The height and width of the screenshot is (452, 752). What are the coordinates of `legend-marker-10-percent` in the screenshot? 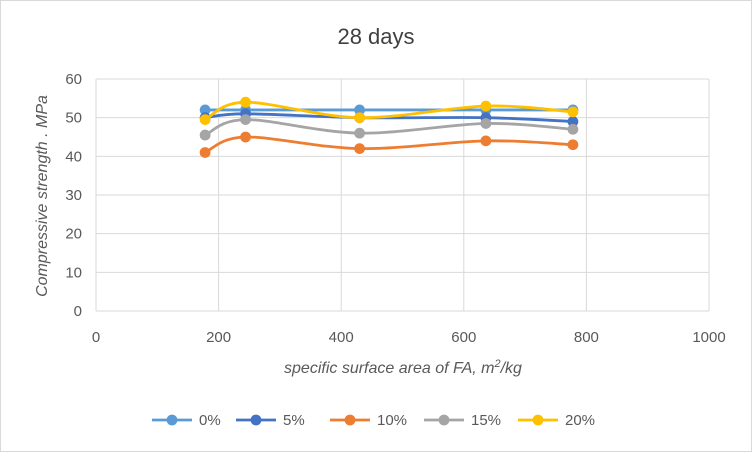 It's located at (350, 420).